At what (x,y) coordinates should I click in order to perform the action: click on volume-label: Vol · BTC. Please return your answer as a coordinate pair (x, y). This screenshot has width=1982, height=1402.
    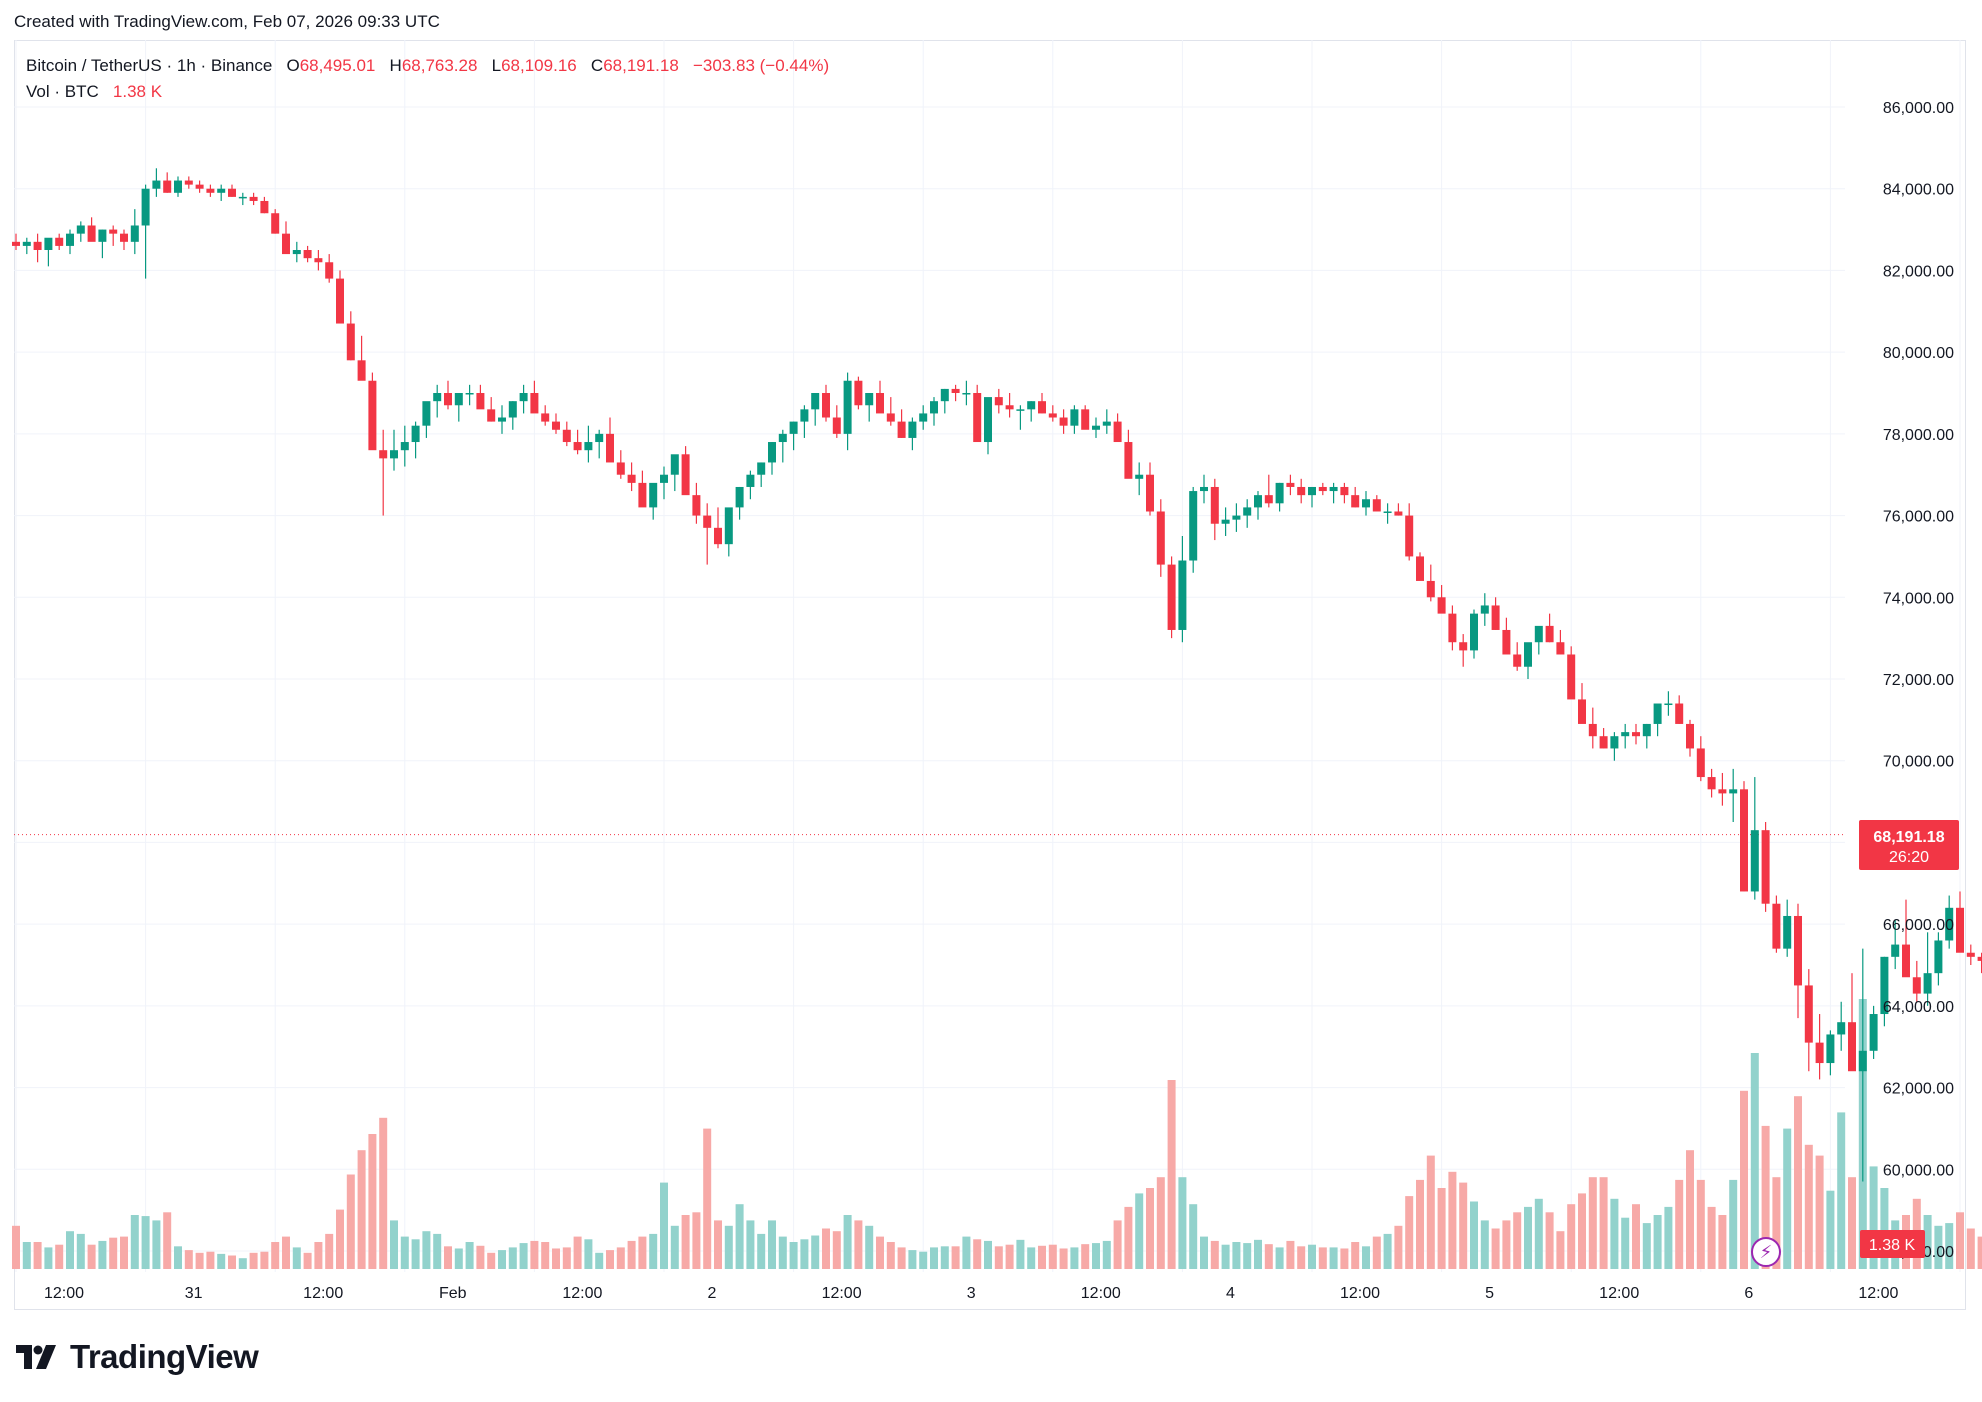
    Looking at the image, I should click on (62, 91).